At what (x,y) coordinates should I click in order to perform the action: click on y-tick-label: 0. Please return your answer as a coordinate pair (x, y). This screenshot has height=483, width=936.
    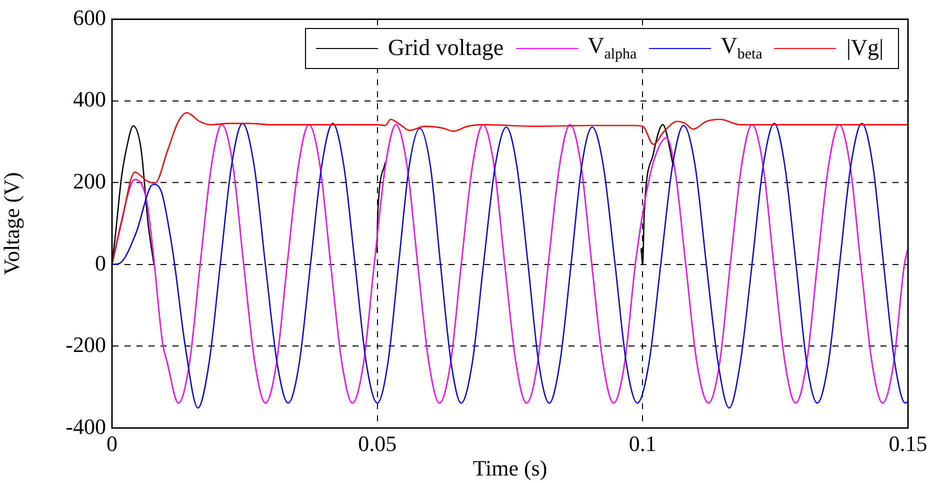
    Looking at the image, I should click on (100, 263).